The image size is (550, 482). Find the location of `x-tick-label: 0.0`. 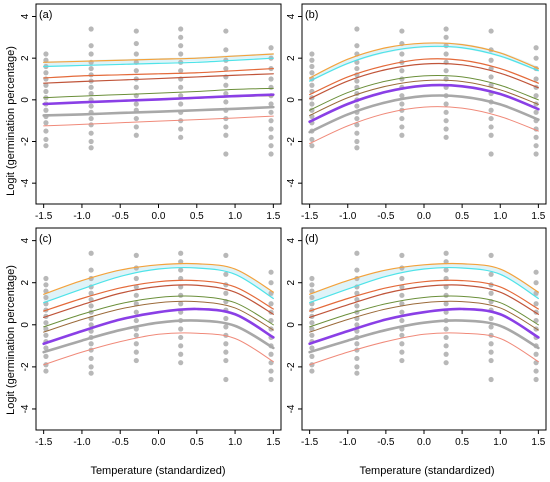

x-tick-label: 0.0 is located at coordinates (424, 216).